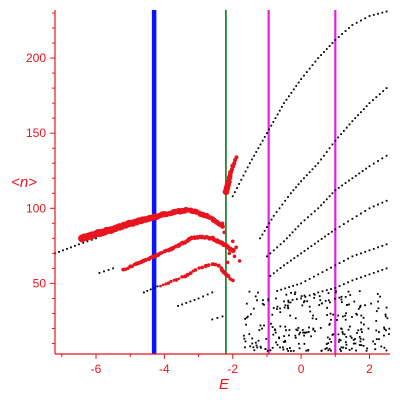 The image size is (400, 400). I want to click on y-ticks: 50 100 150 200, so click(40, 178).